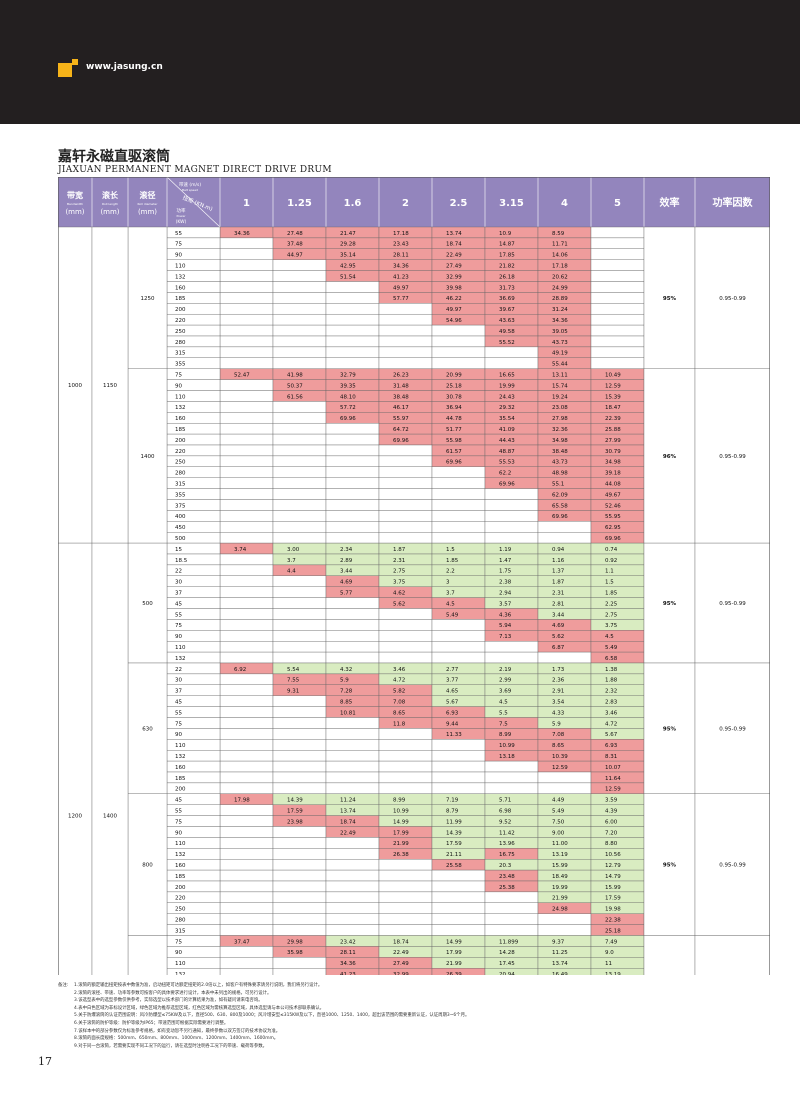 The image size is (800, 1093). What do you see at coordinates (613, 441) in the screenshot?
I see `data-cell-value: 27.99` at bounding box center [613, 441].